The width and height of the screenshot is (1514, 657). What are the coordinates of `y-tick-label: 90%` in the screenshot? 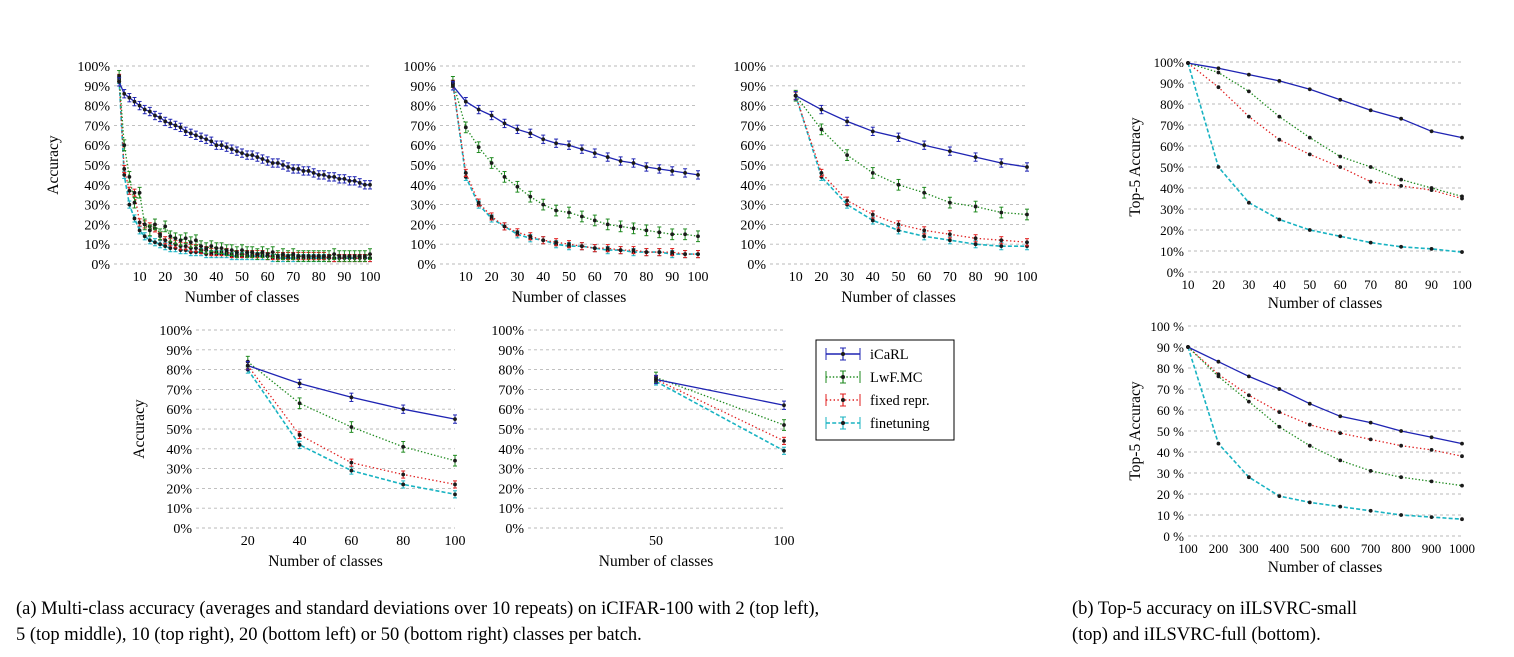 It's located at (1172, 83).